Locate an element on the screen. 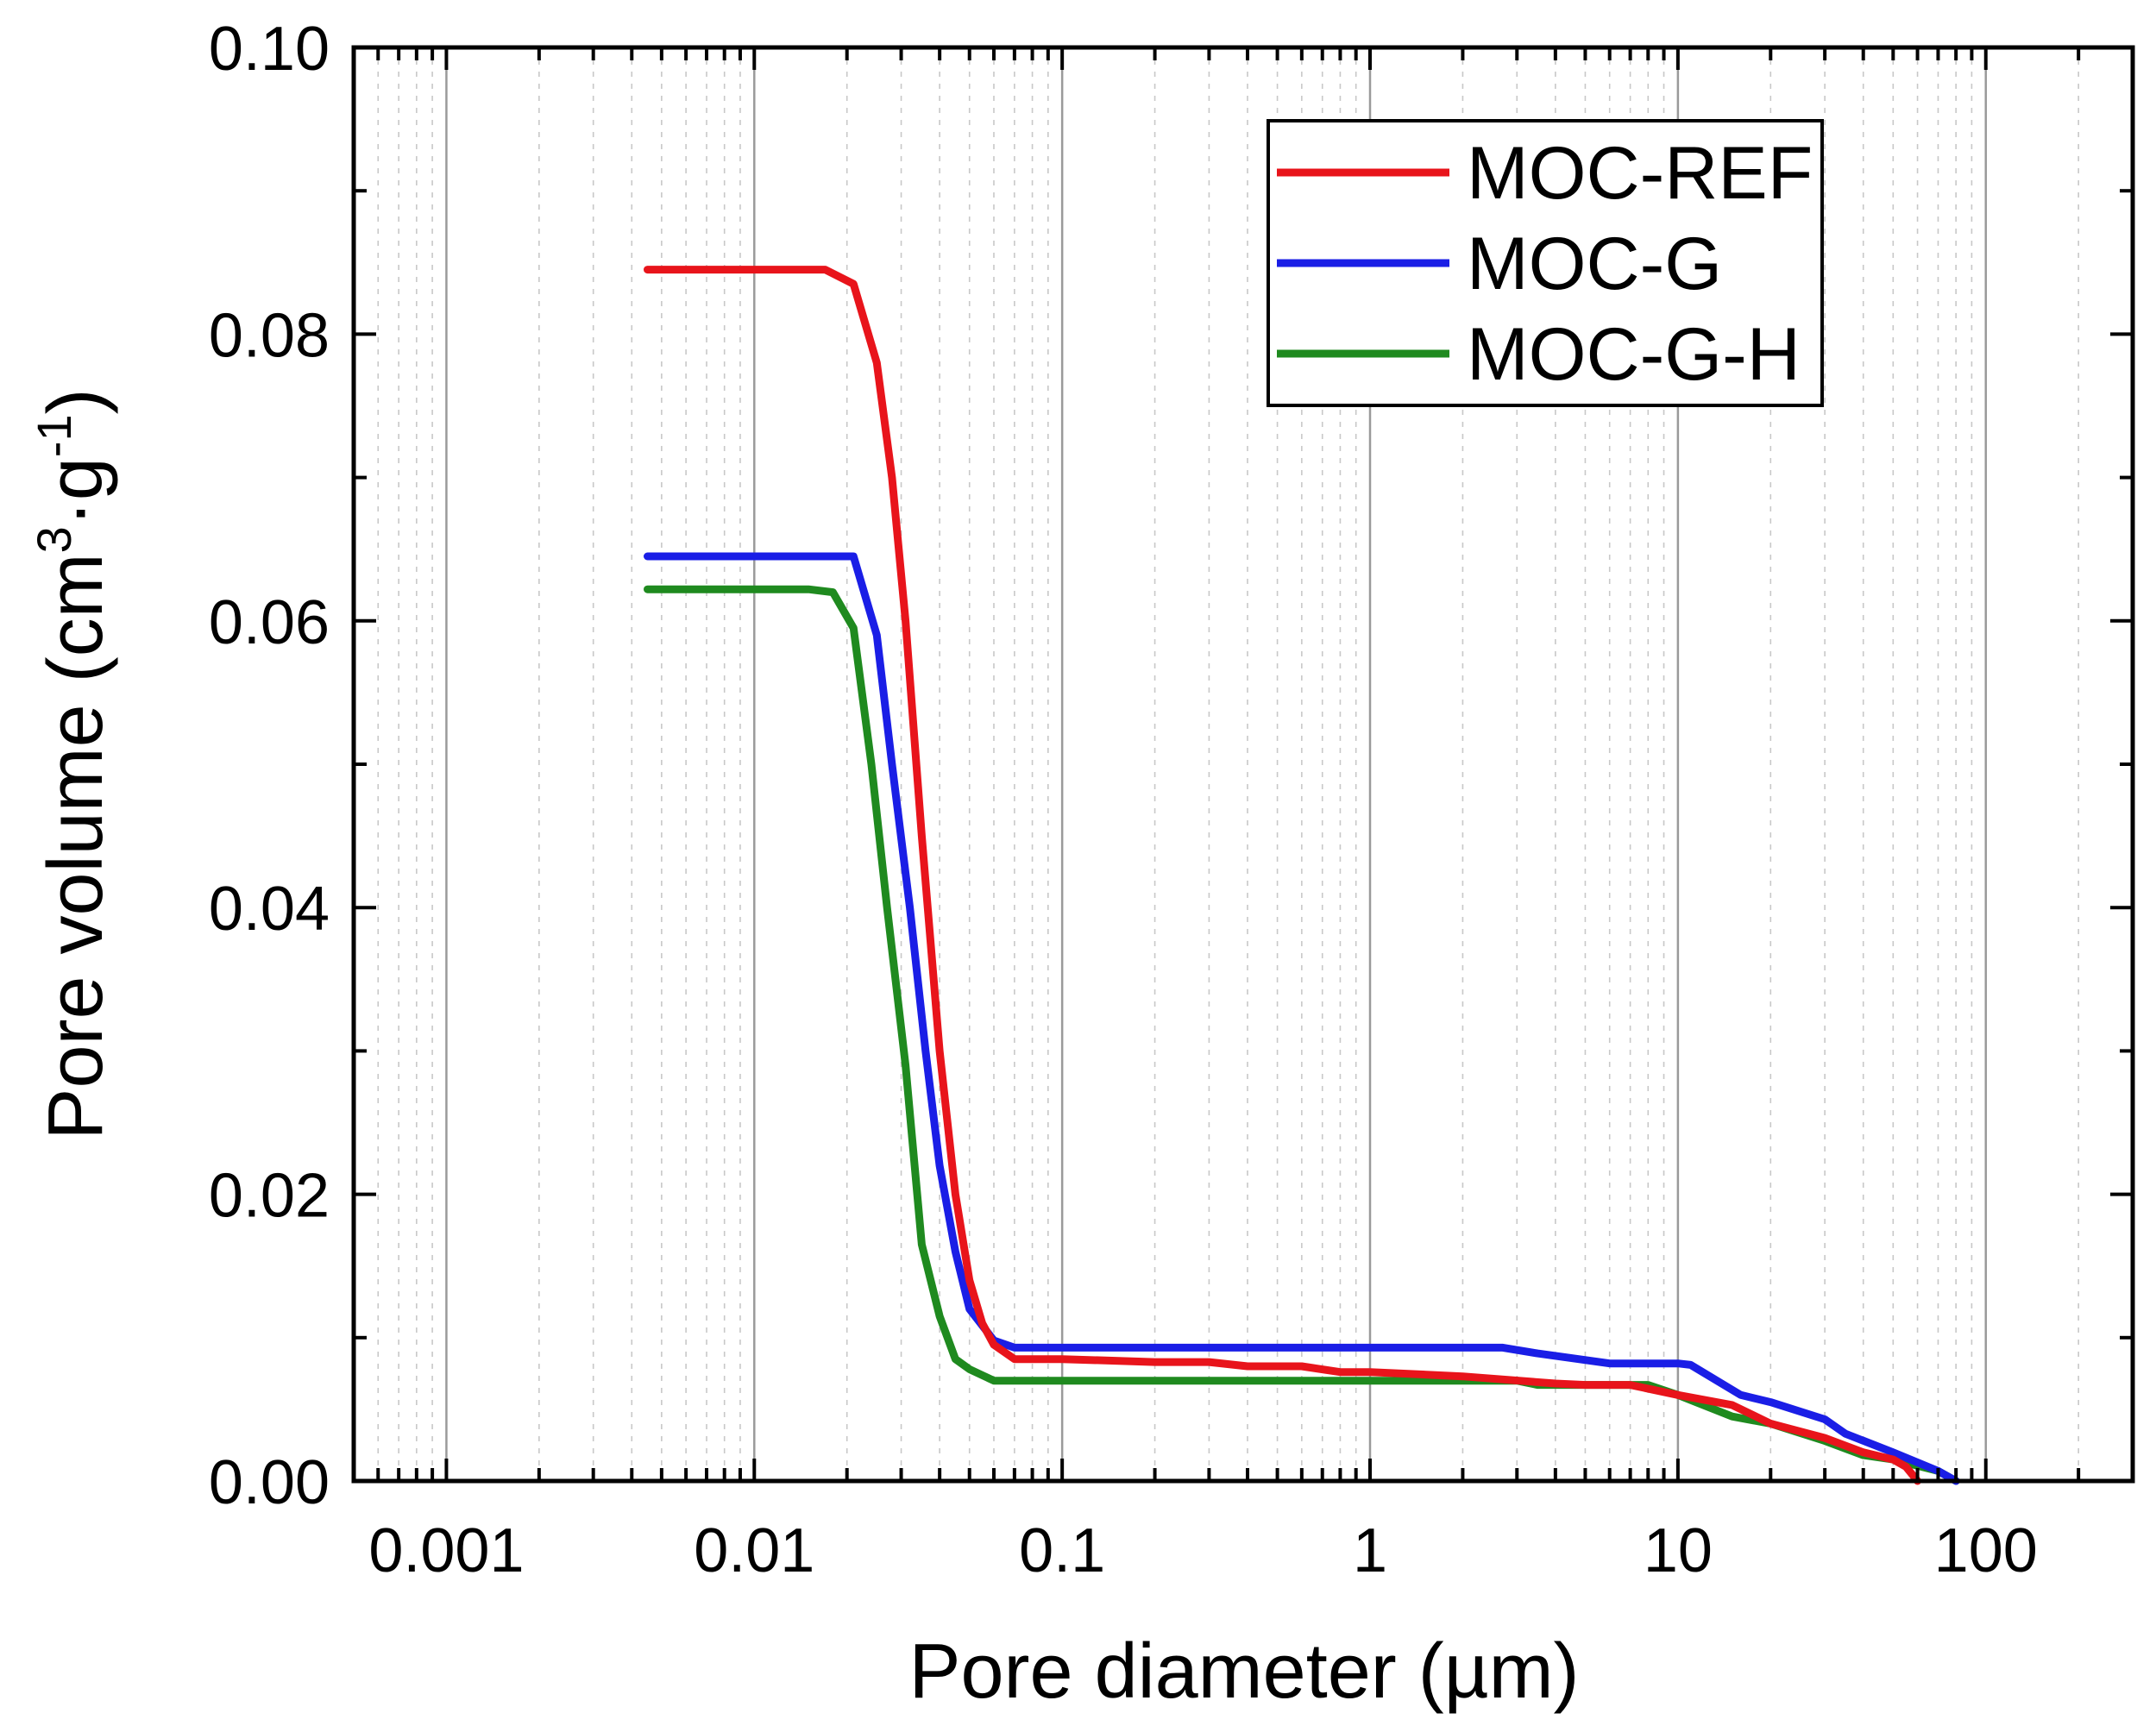  y-tick-label: 0.02 is located at coordinates (269, 1197).